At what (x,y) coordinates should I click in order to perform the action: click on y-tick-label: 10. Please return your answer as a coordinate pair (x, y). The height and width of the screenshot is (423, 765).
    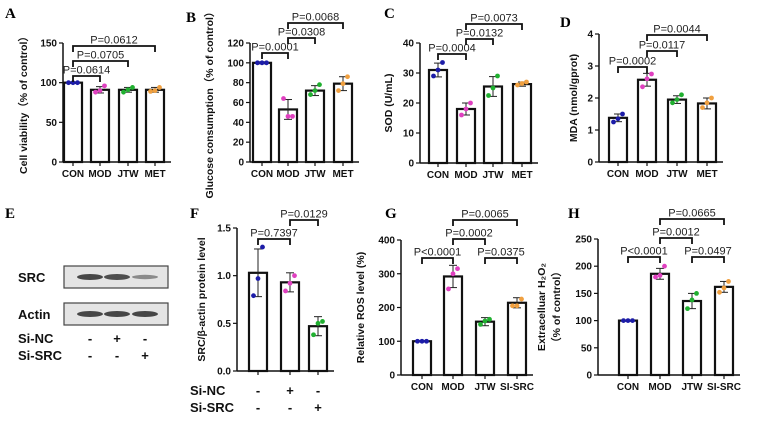
    Looking at the image, I should click on (409, 134).